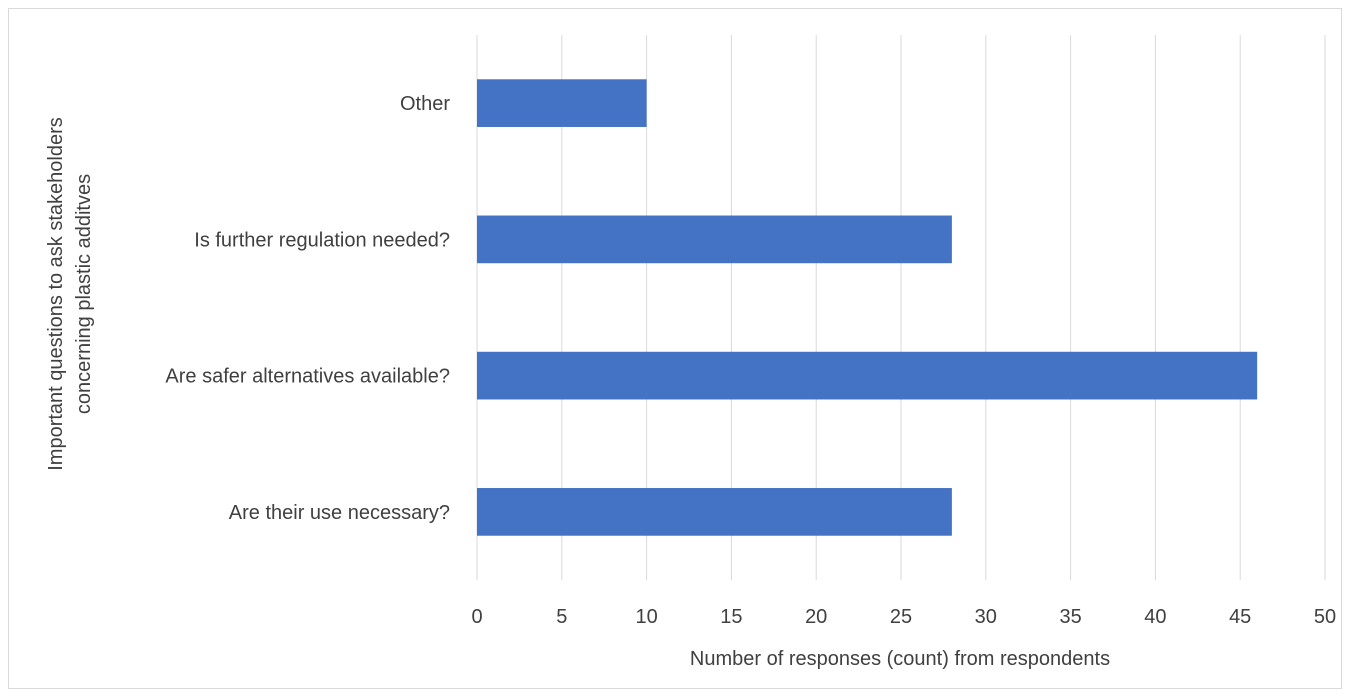  What do you see at coordinates (901, 617) in the screenshot?
I see `x-tick-label: 25` at bounding box center [901, 617].